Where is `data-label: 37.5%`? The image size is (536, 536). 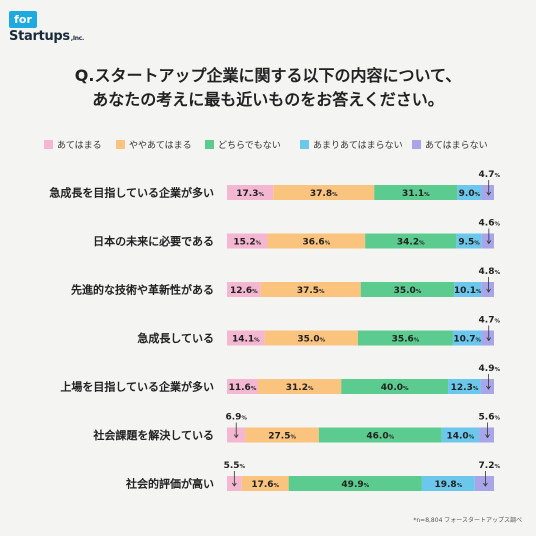
data-label: 37.5% is located at coordinates (311, 291).